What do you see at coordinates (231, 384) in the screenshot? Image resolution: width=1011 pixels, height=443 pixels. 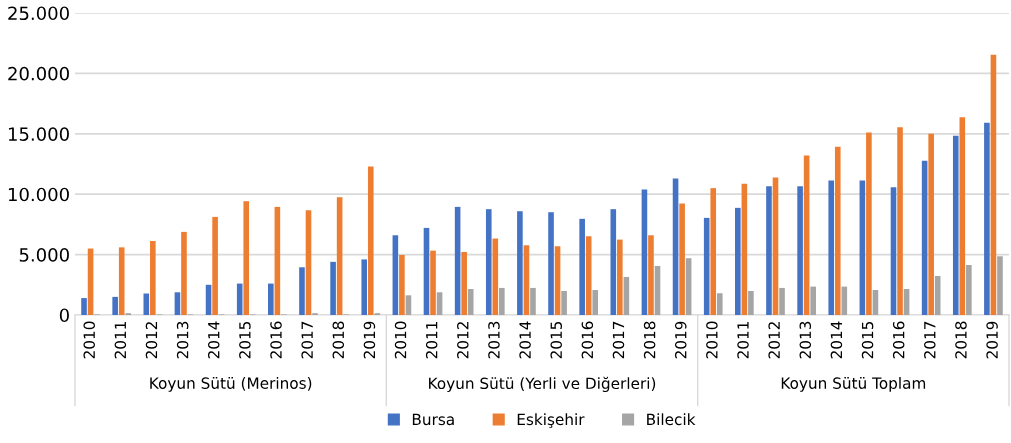 I see `text: Koyun Sütü (Merinos)` at bounding box center [231, 384].